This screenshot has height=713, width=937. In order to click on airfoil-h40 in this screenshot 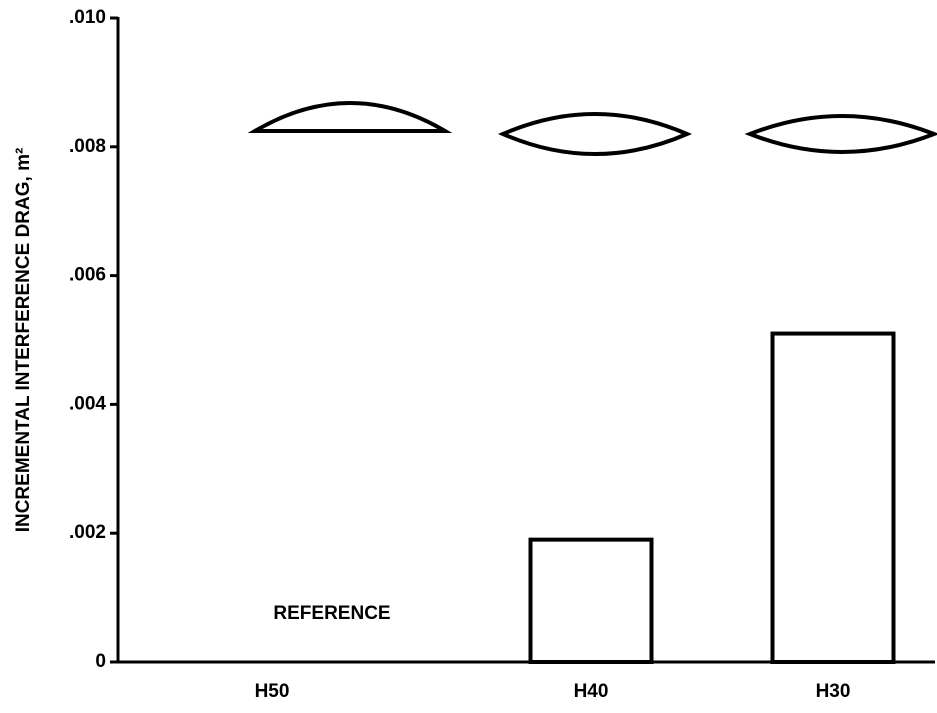, I will do `click(595, 134)`.